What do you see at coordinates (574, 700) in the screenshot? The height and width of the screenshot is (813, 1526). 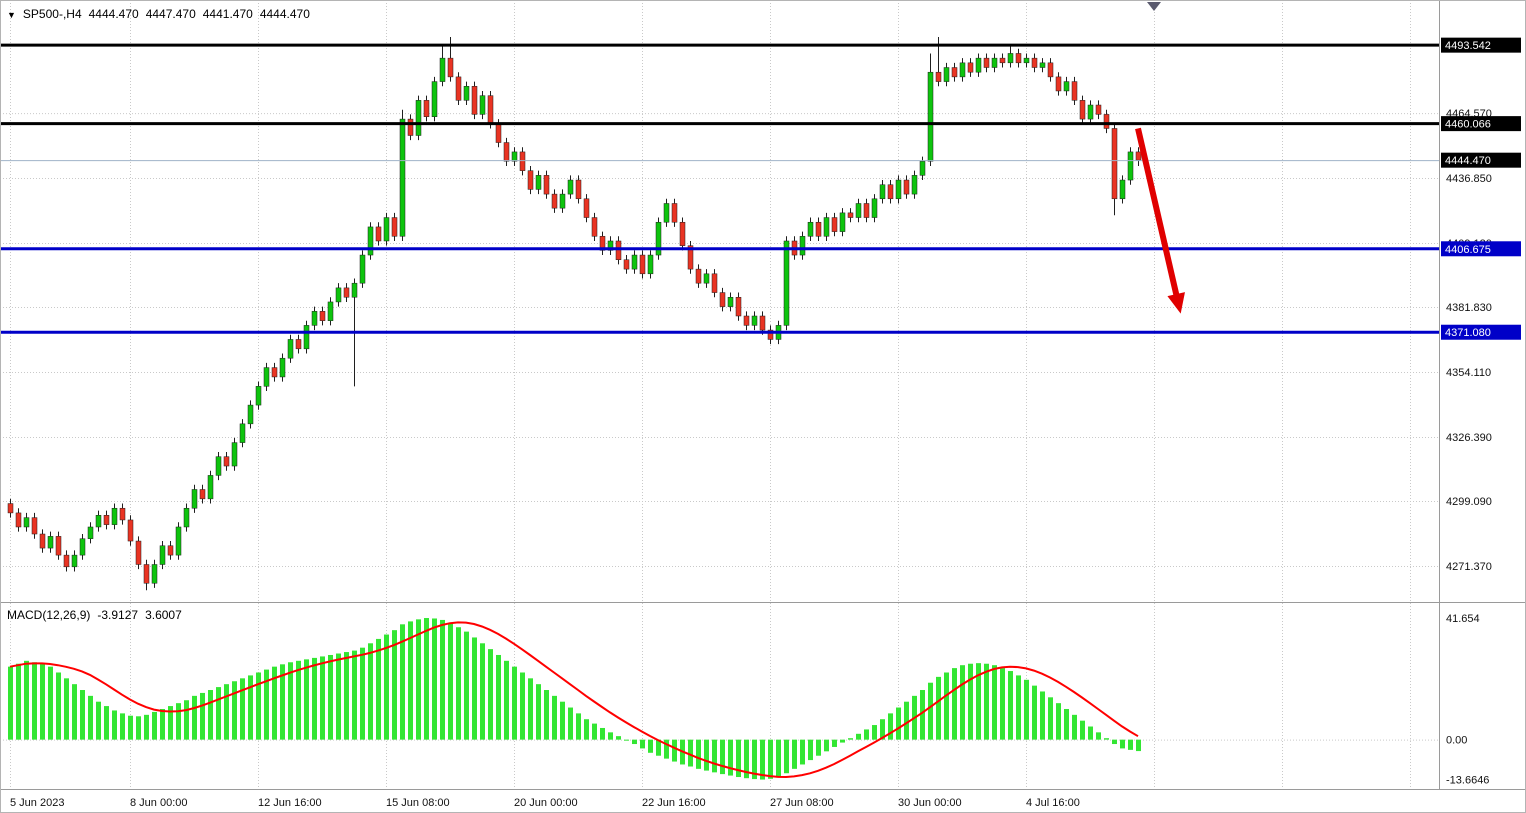 I see `macd-signal-line` at bounding box center [574, 700].